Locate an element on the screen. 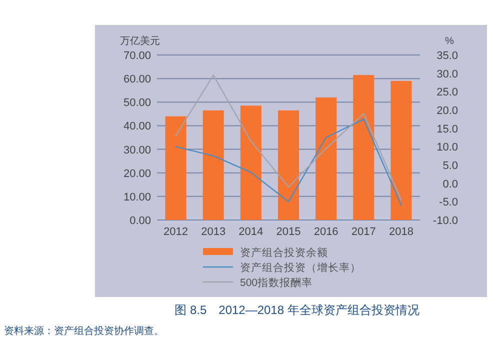 The width and height of the screenshot is (500, 362). x-tick-label: 2018 is located at coordinates (401, 232).